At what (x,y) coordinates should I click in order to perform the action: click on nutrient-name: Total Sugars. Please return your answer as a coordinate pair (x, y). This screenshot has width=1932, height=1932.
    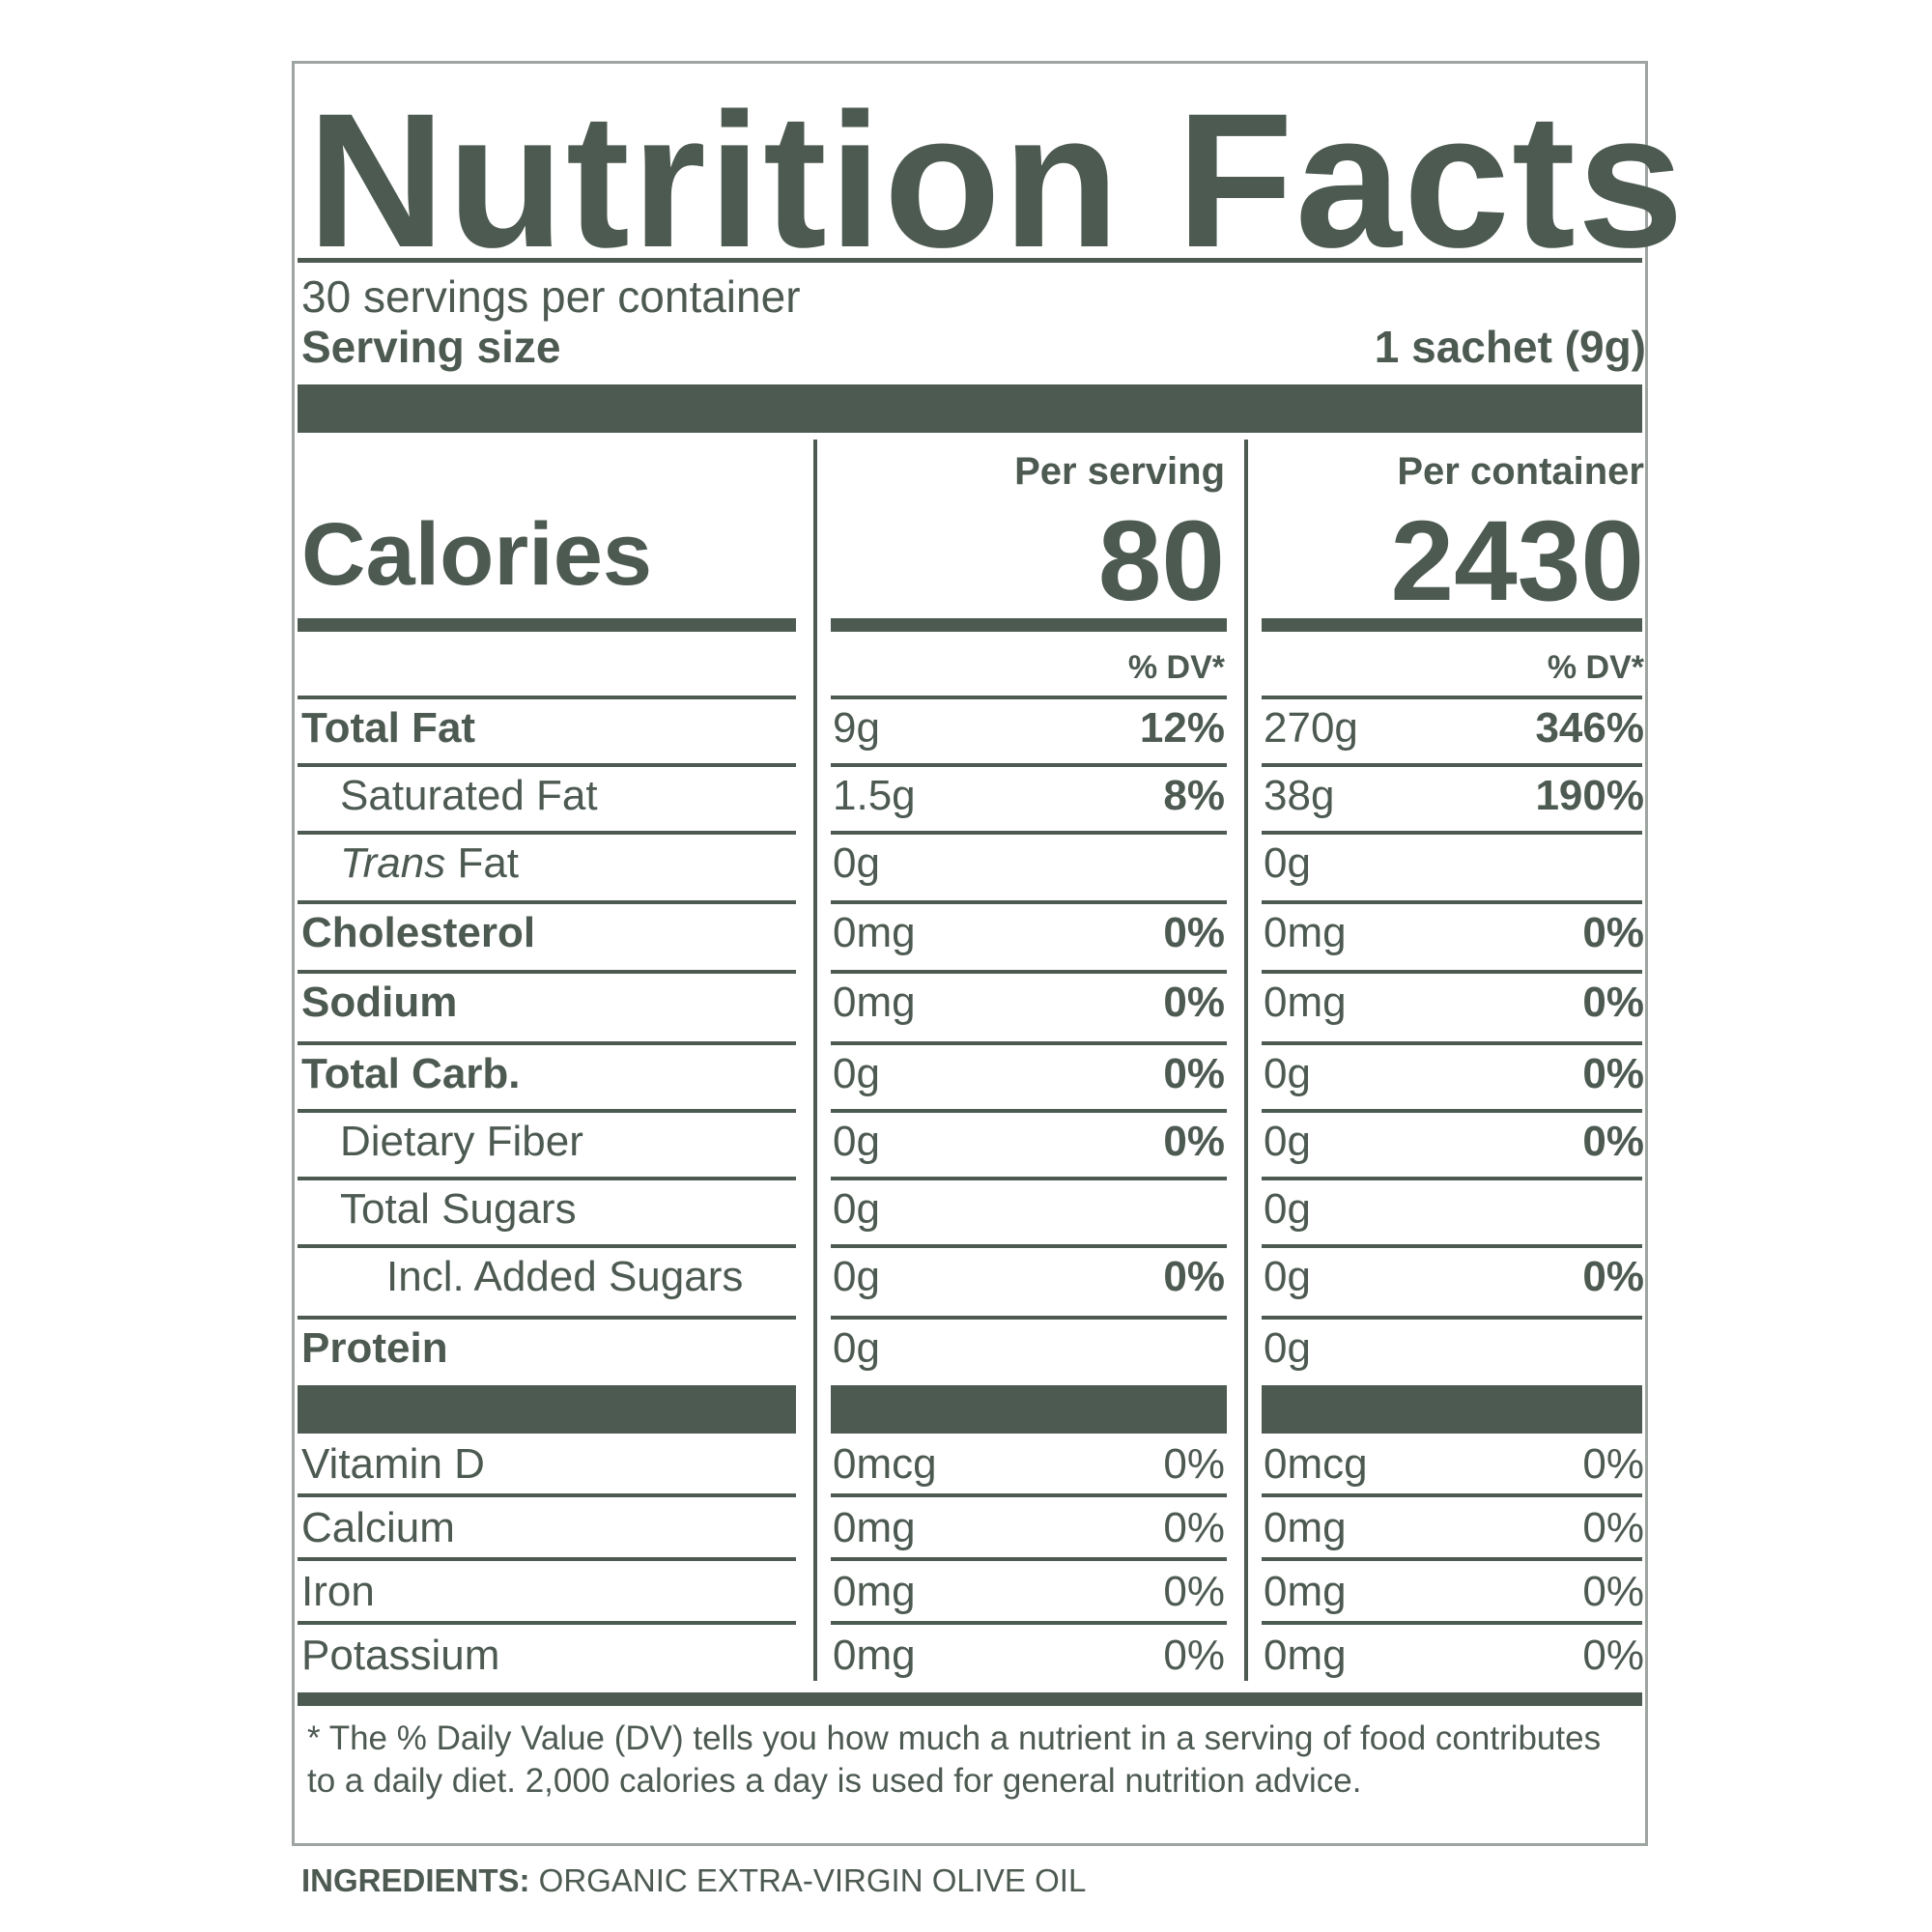
    Looking at the image, I should click on (458, 1209).